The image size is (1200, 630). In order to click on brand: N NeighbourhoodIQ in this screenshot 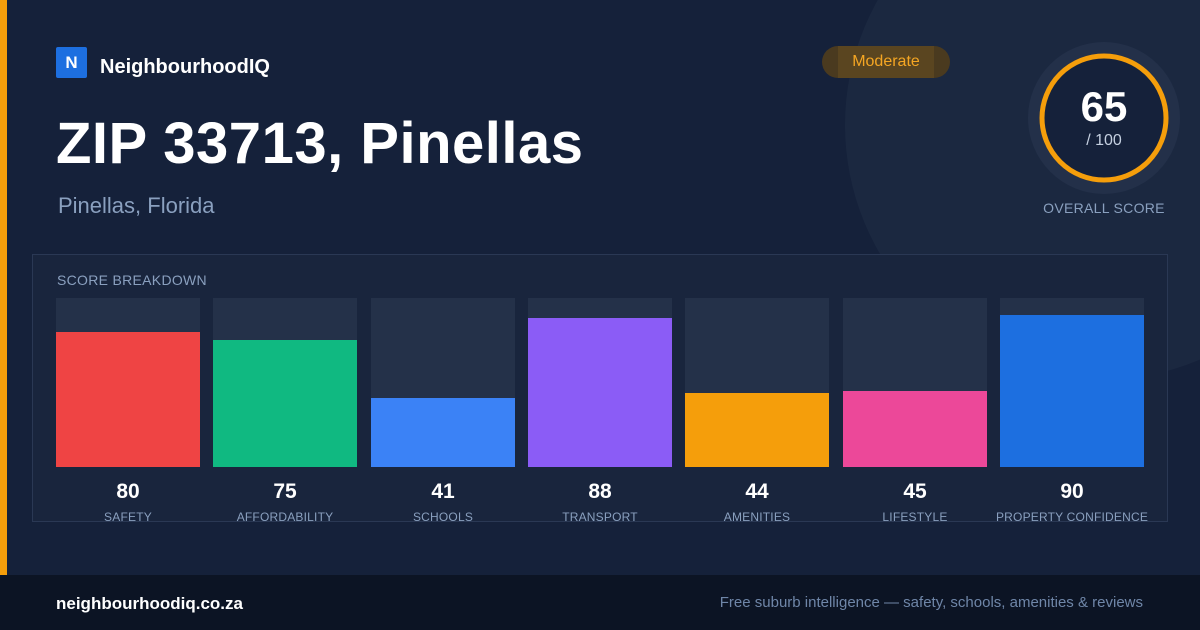, I will do `click(163, 62)`.